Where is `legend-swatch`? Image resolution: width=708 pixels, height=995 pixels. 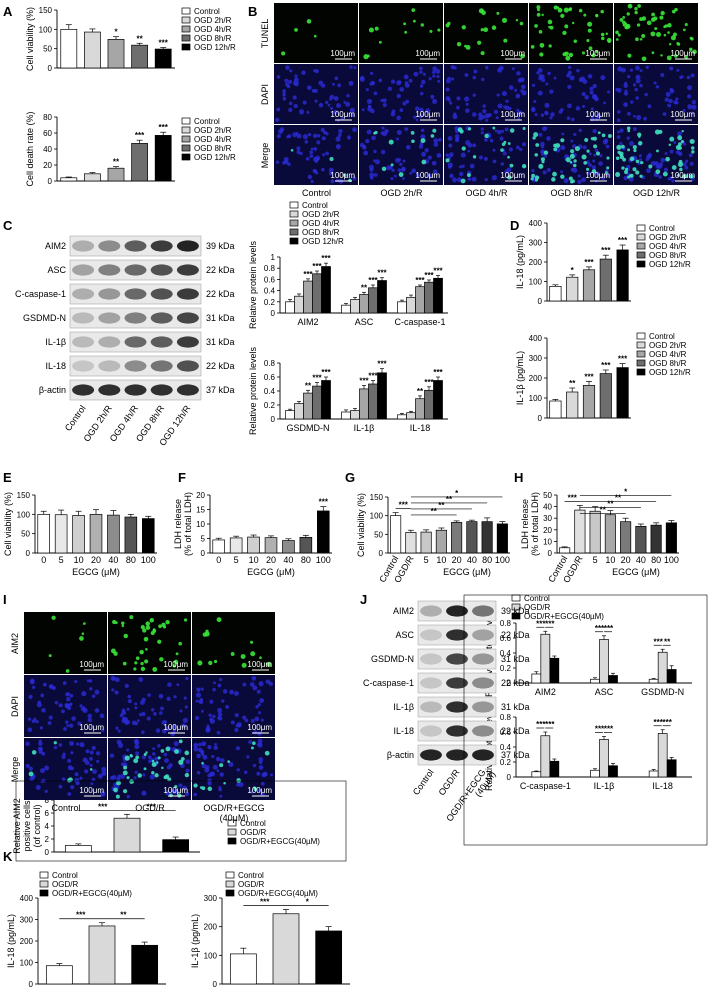
legend-swatch is located at coordinates (294, 214).